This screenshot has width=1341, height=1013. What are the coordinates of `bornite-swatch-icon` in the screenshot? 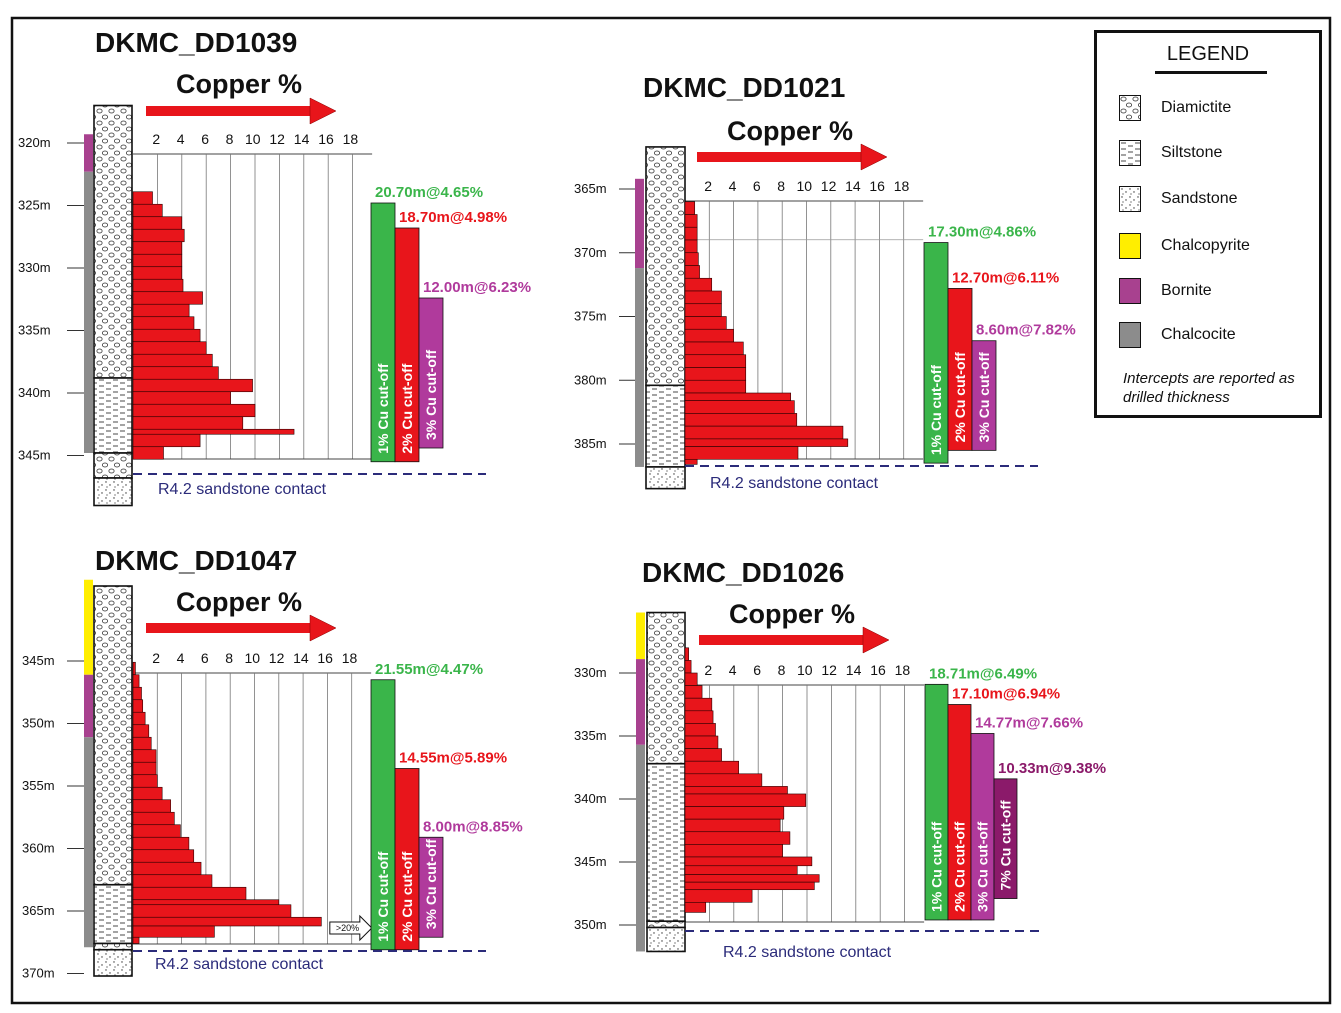 It's located at (1130, 291).